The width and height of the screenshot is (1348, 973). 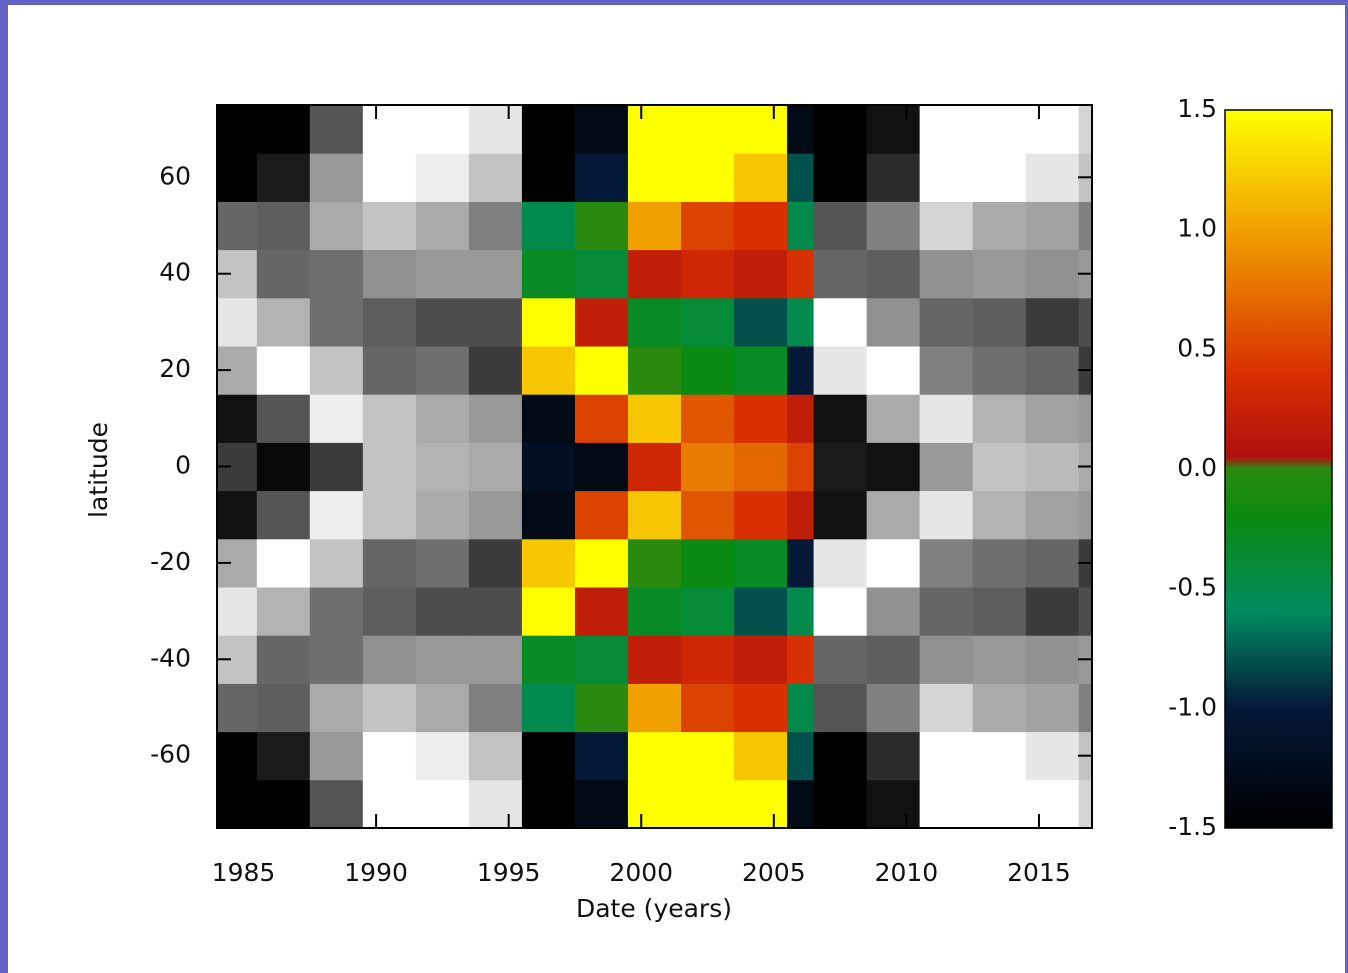 I want to click on colorbar-tick-label: 0.0, so click(x=1197, y=467).